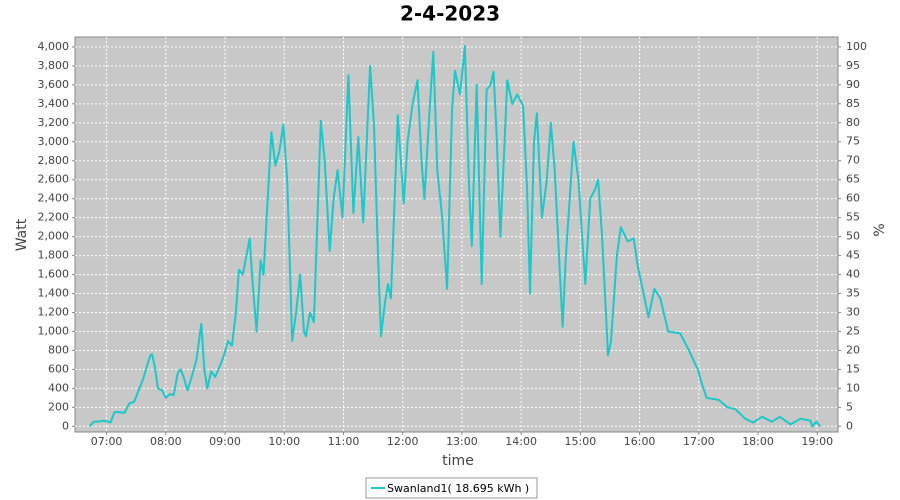 This screenshot has width=900, height=500. What do you see at coordinates (853, 236) in the screenshot?
I see `y2-tick-label: 50` at bounding box center [853, 236].